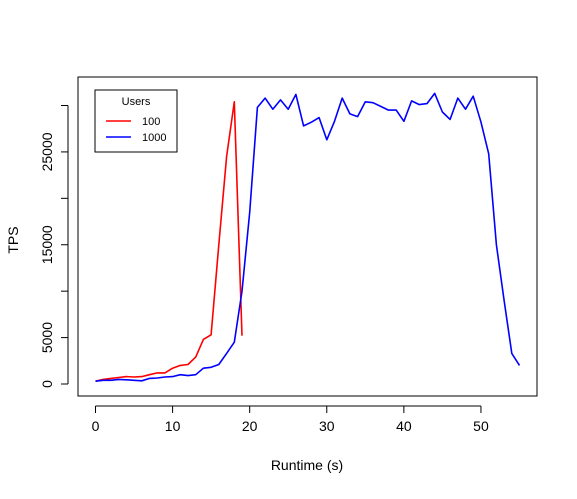  What do you see at coordinates (136, 121) in the screenshot?
I see `legend: Users 100 1000` at bounding box center [136, 121].